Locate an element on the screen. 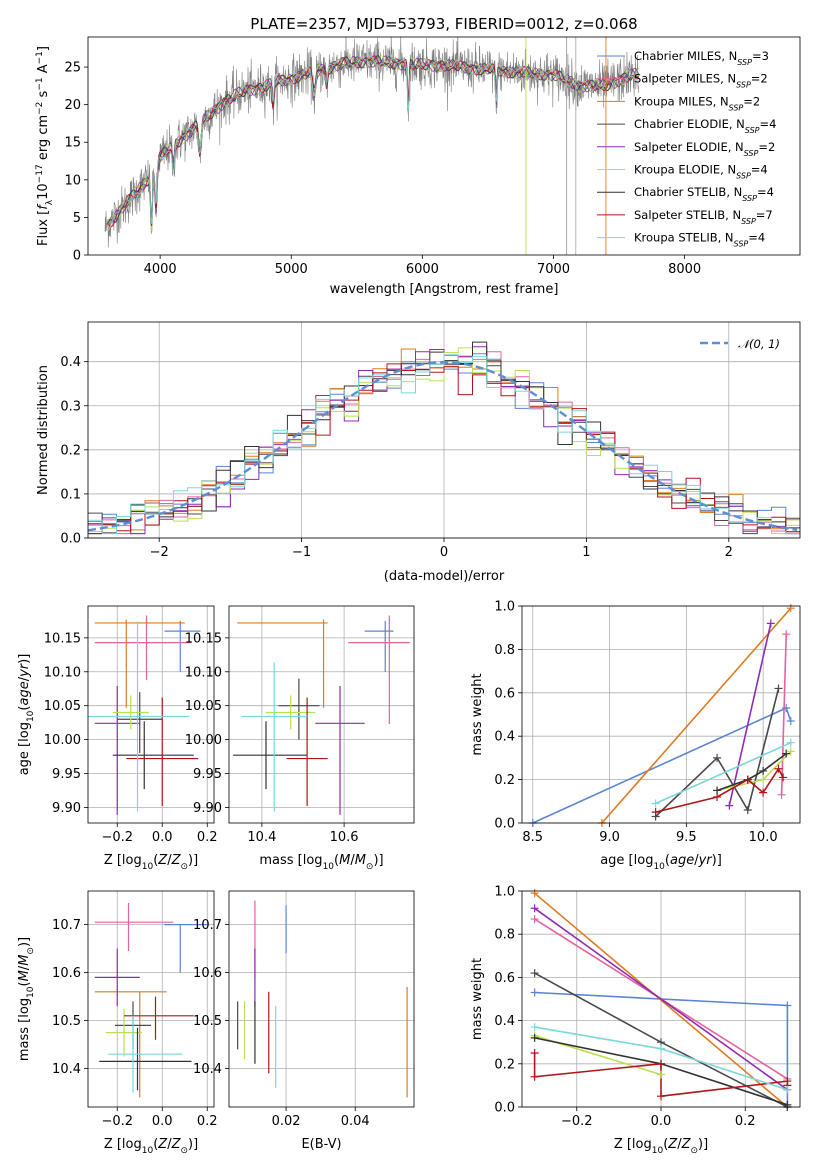 The height and width of the screenshot is (1170, 819). residual-histogram is located at coordinates (444, 449).